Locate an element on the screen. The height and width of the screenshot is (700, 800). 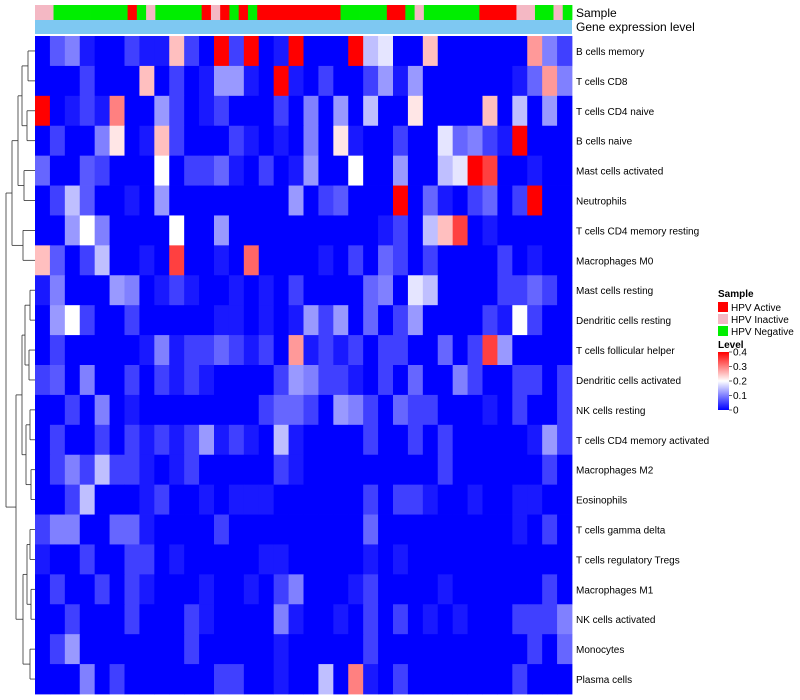
legend-sample-swatch is located at coordinates (723, 307).